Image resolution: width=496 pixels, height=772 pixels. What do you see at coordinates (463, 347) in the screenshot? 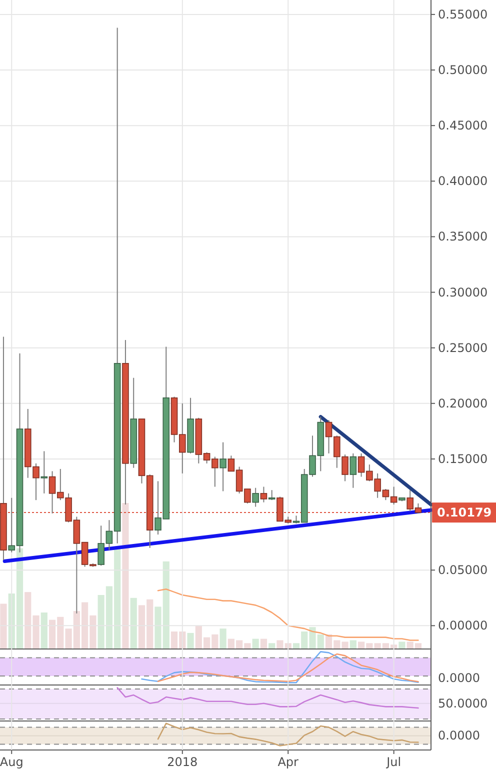
I see `y-tick-label: 0.25000` at bounding box center [463, 347].